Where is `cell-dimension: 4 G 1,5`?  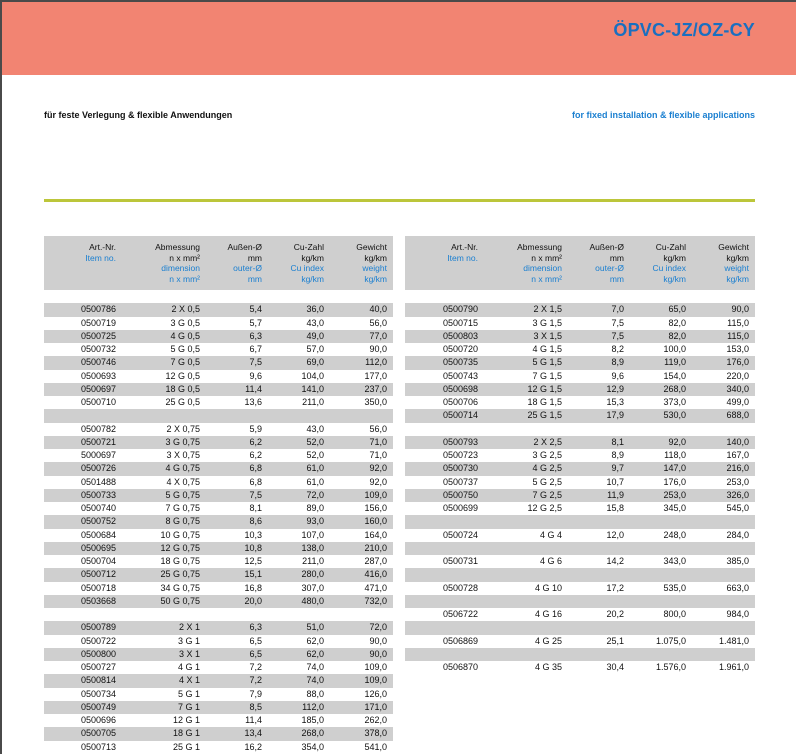 cell-dimension: 4 G 1,5 is located at coordinates (547, 349).